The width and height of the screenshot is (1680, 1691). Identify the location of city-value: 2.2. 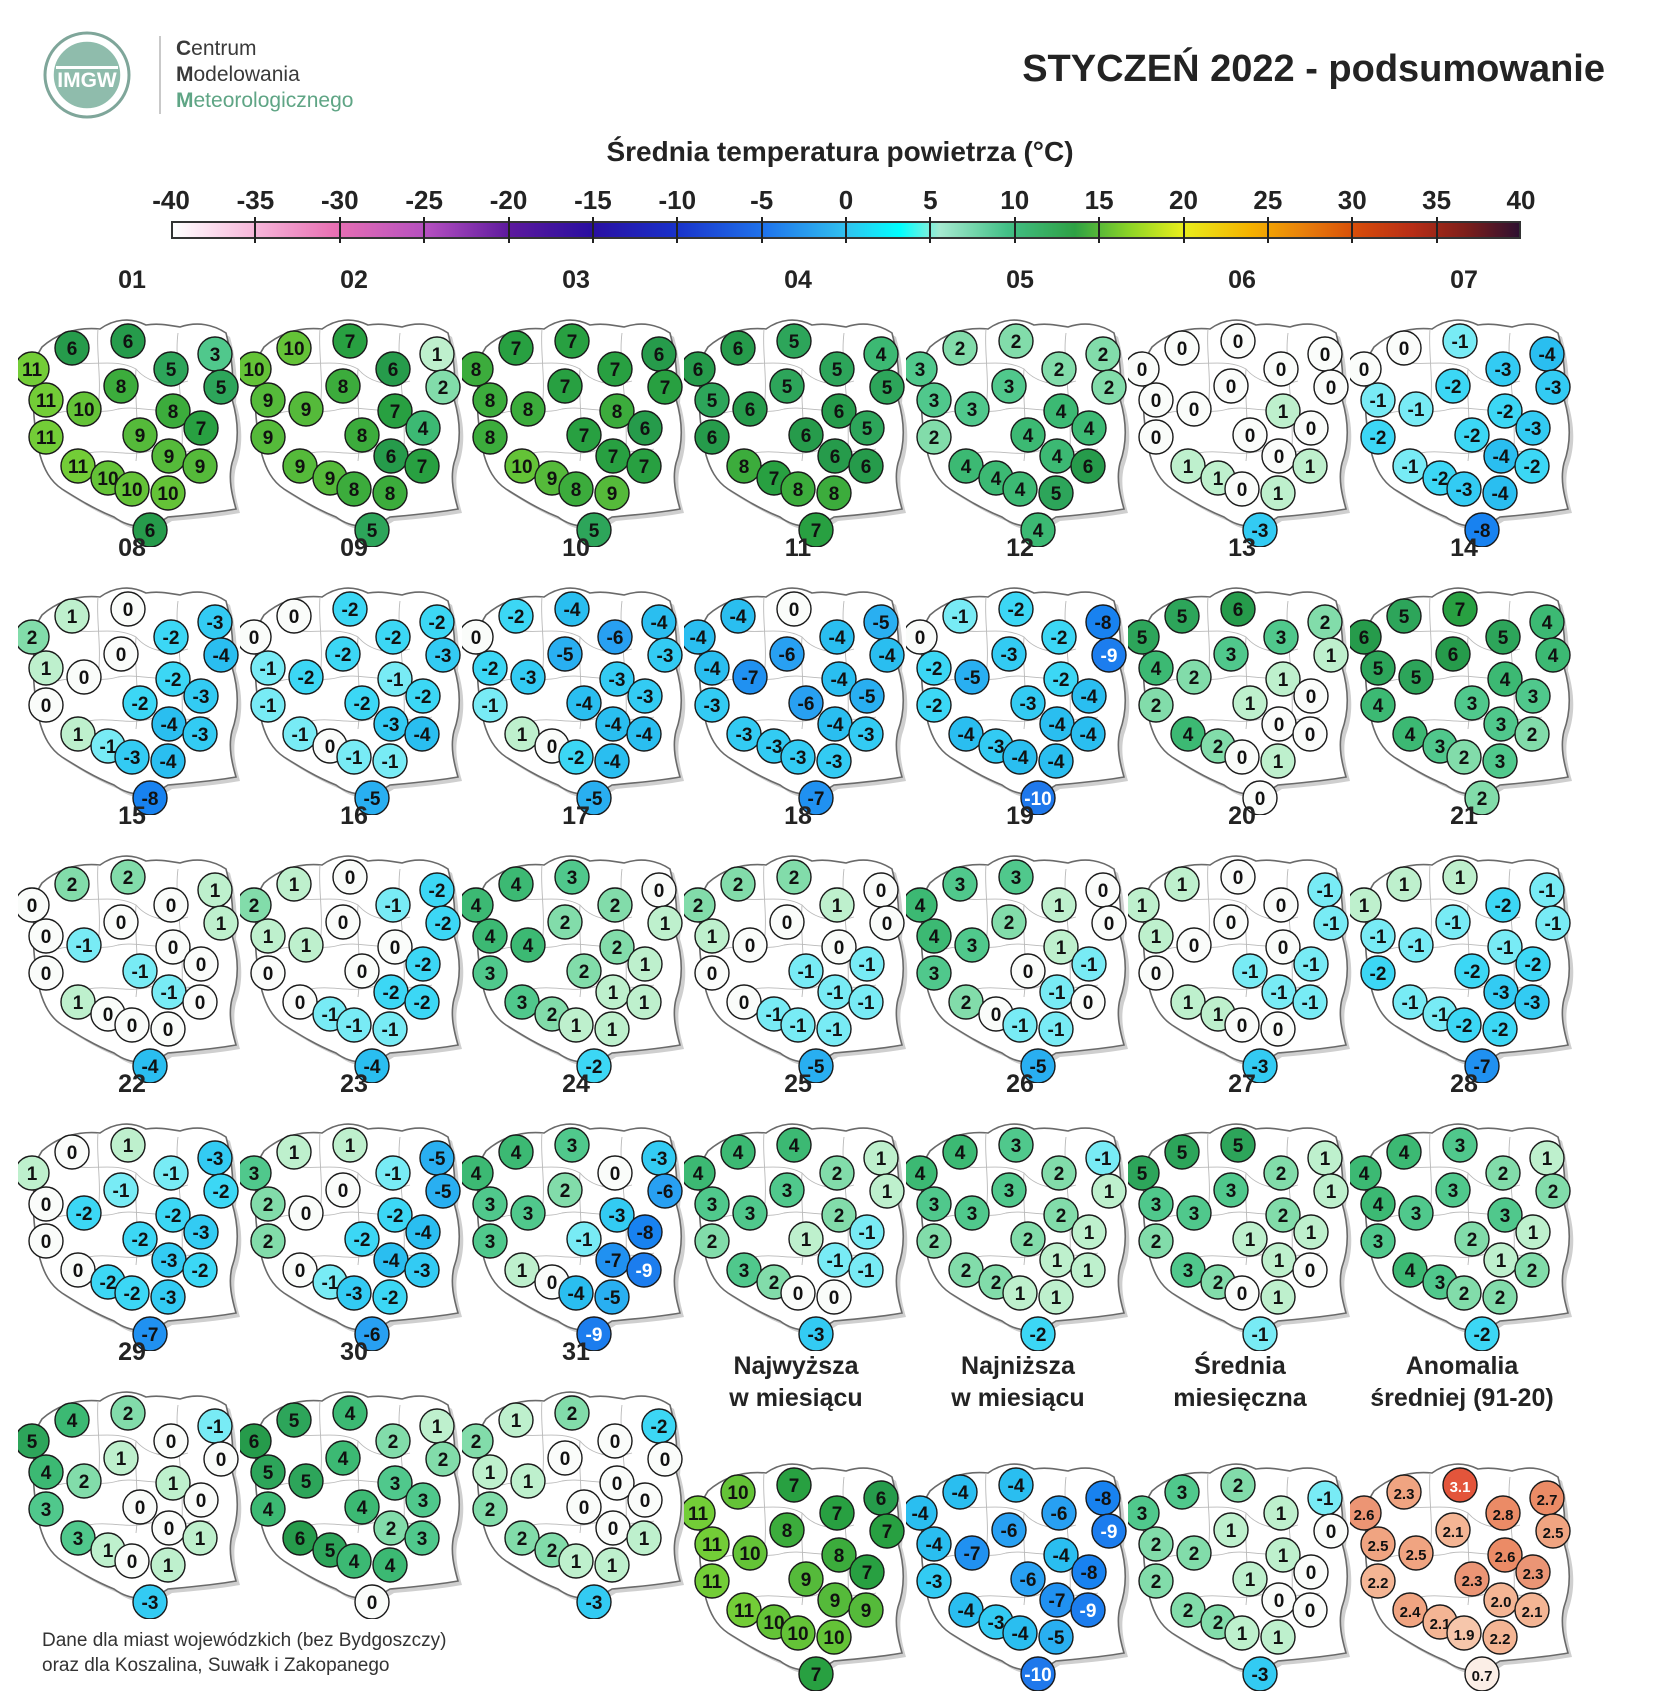
(1378, 1583).